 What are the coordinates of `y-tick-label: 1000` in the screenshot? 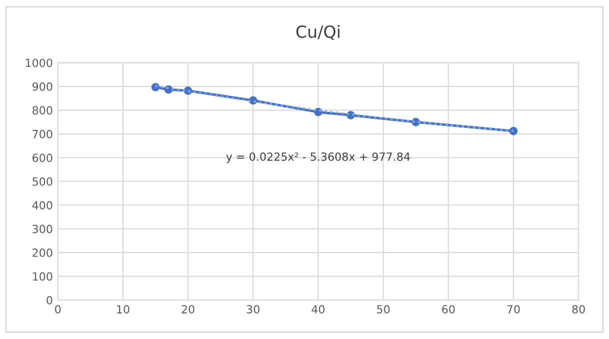 It's located at (39, 63).